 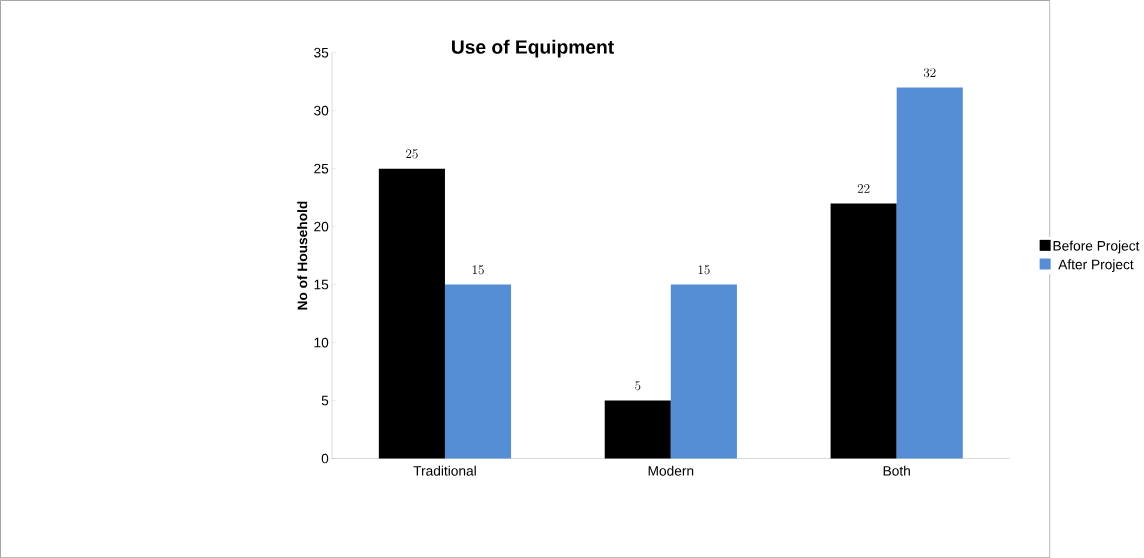 What do you see at coordinates (671, 470) in the screenshot?
I see `x-tick-label: Modern` at bounding box center [671, 470].